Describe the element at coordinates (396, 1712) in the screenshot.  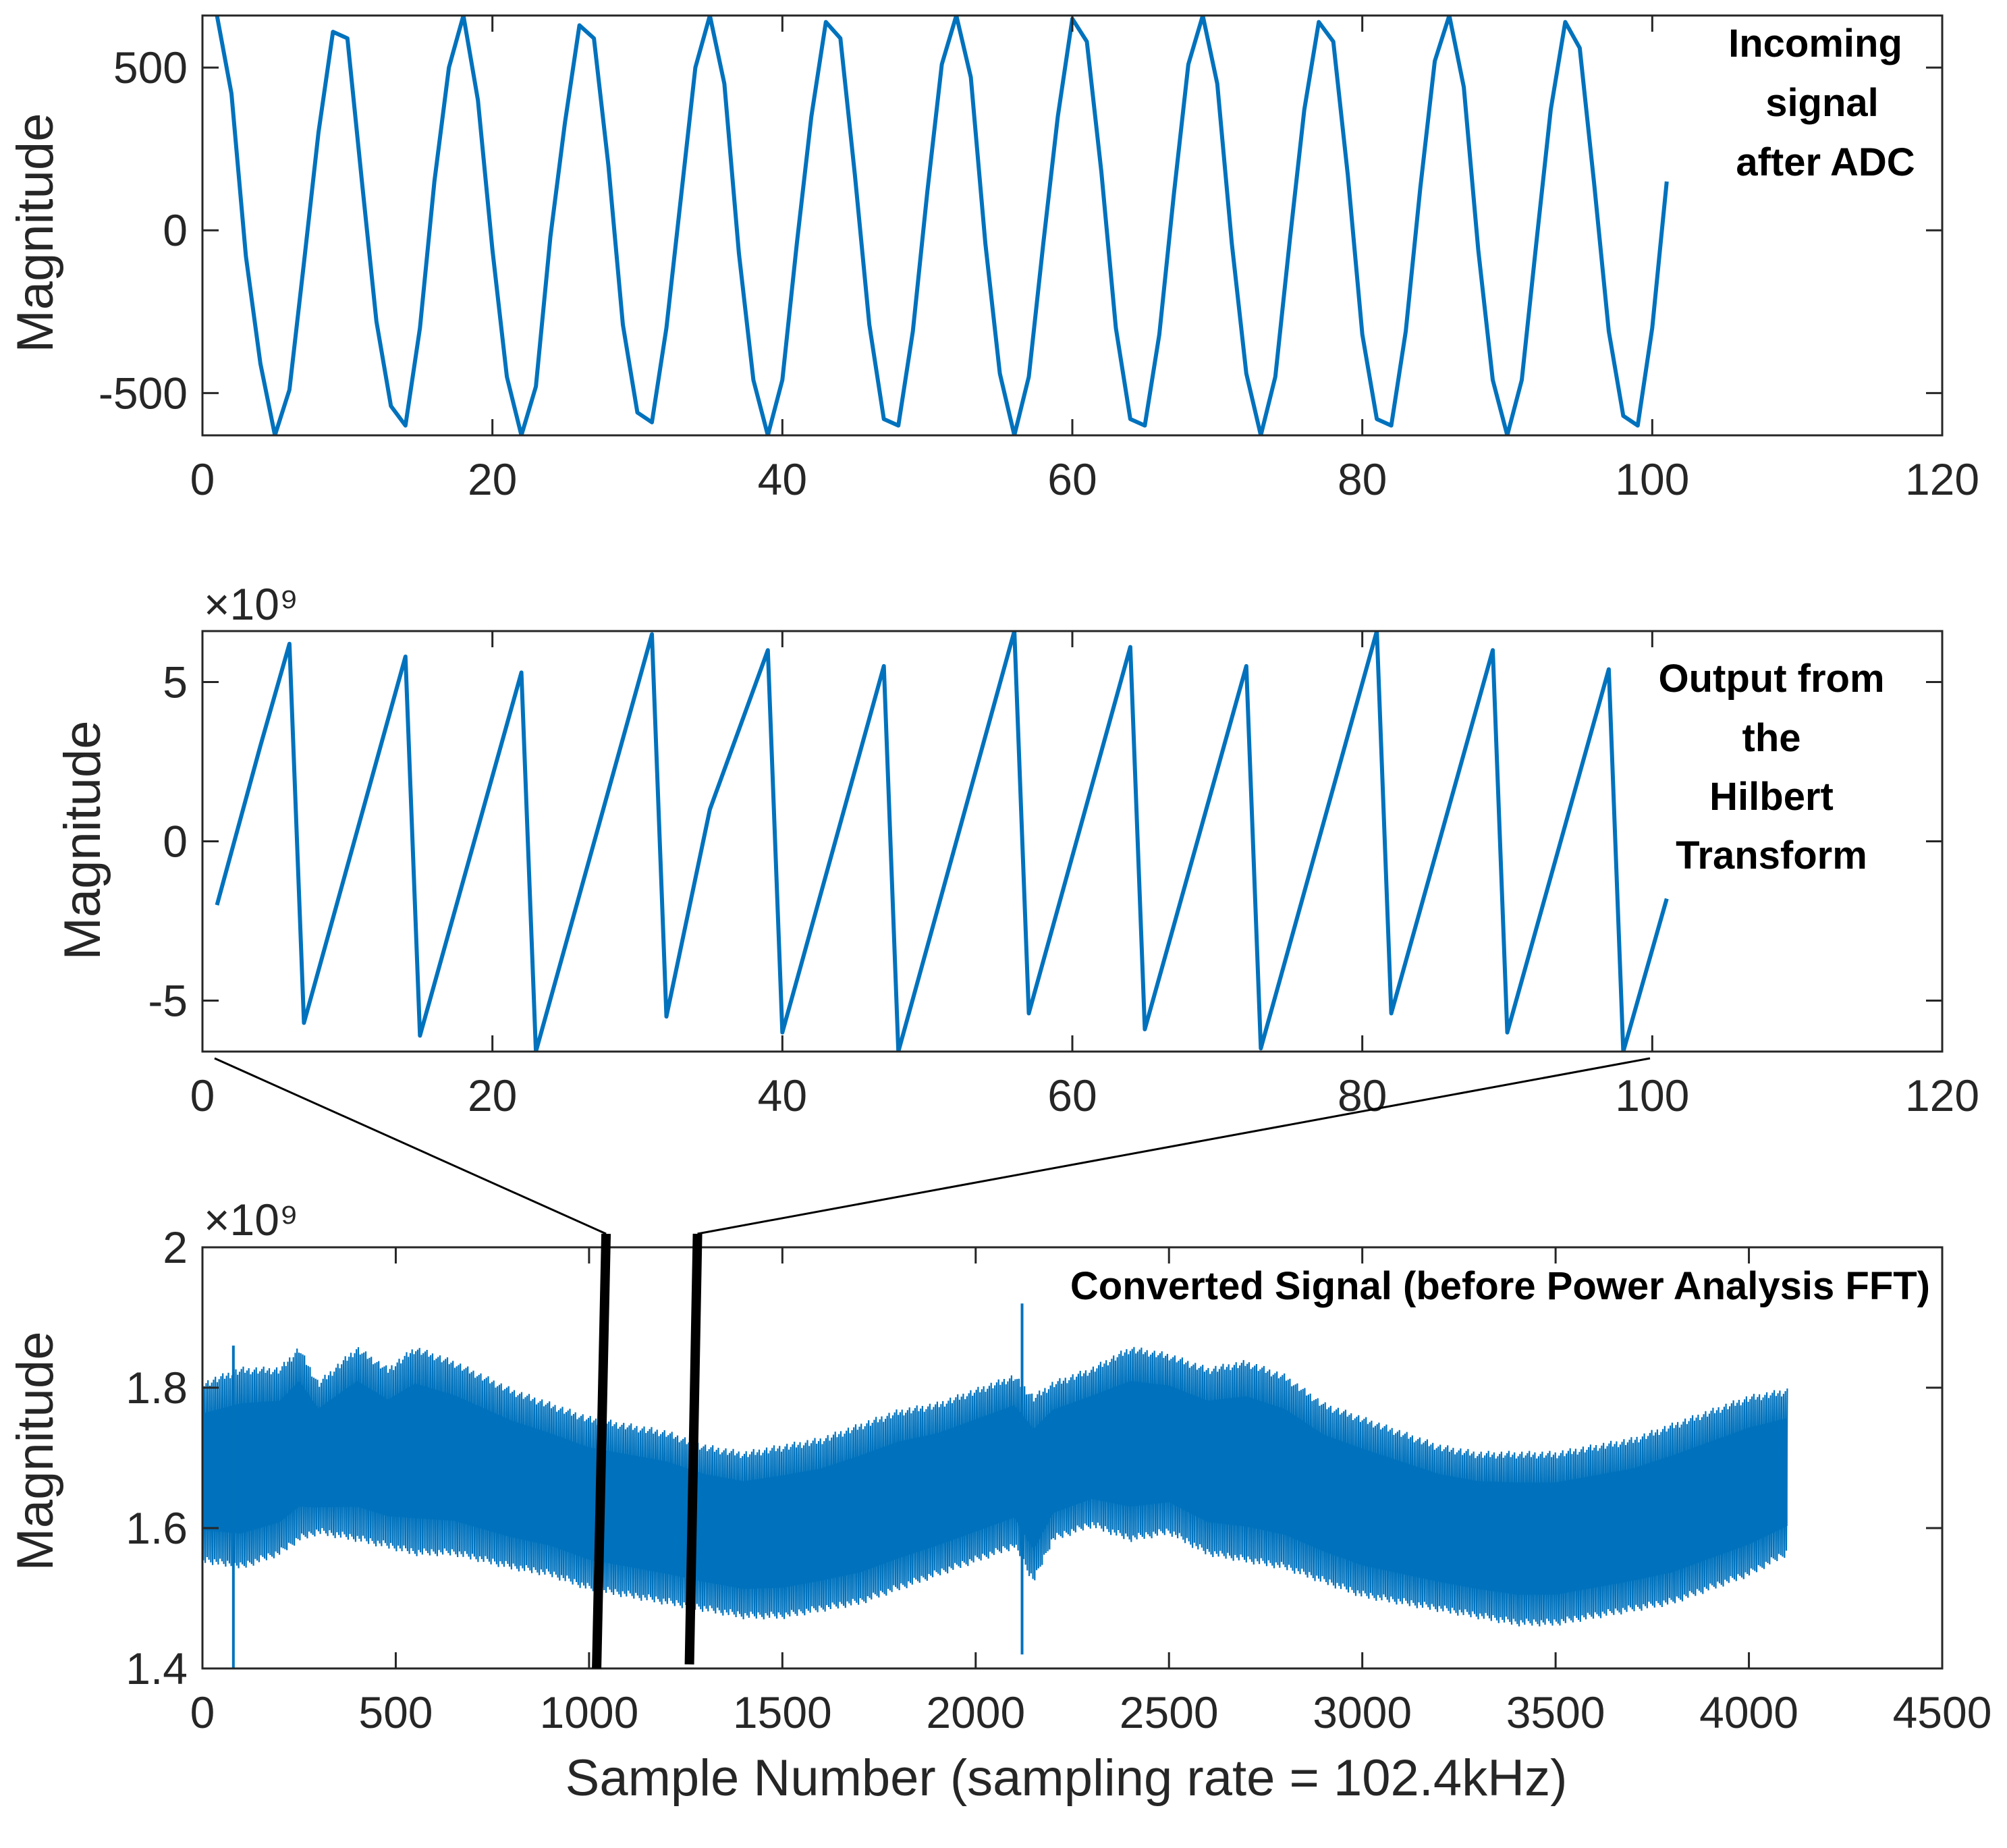
I see `x-tick-label: 500` at that location.